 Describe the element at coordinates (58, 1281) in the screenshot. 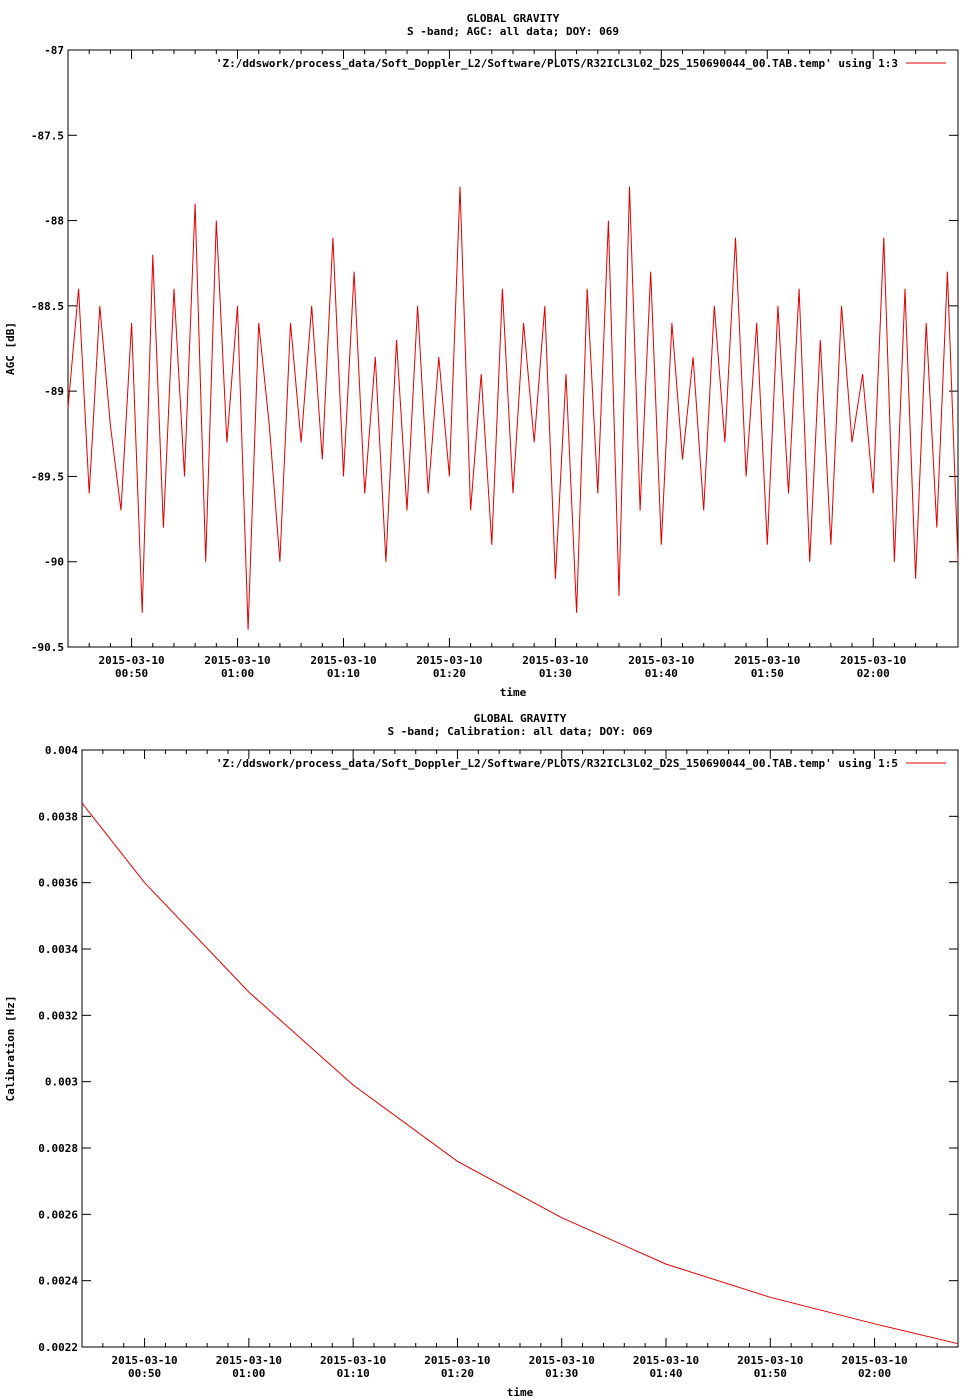

I see `y-tick-label: 0.0024` at that location.